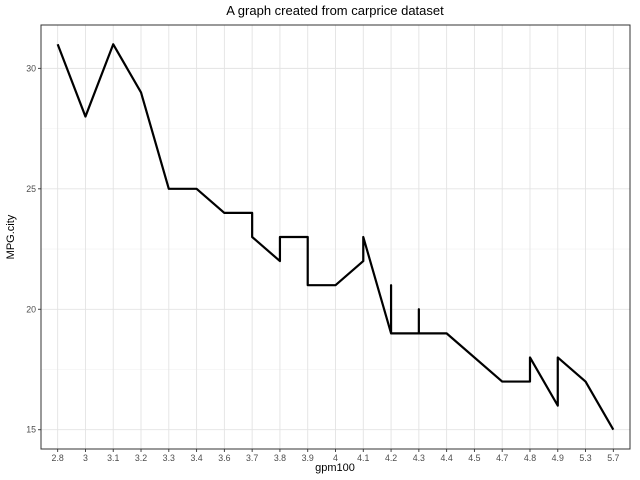  I want to click on chart-title: A graph created from carprice dataset, so click(335, 10).